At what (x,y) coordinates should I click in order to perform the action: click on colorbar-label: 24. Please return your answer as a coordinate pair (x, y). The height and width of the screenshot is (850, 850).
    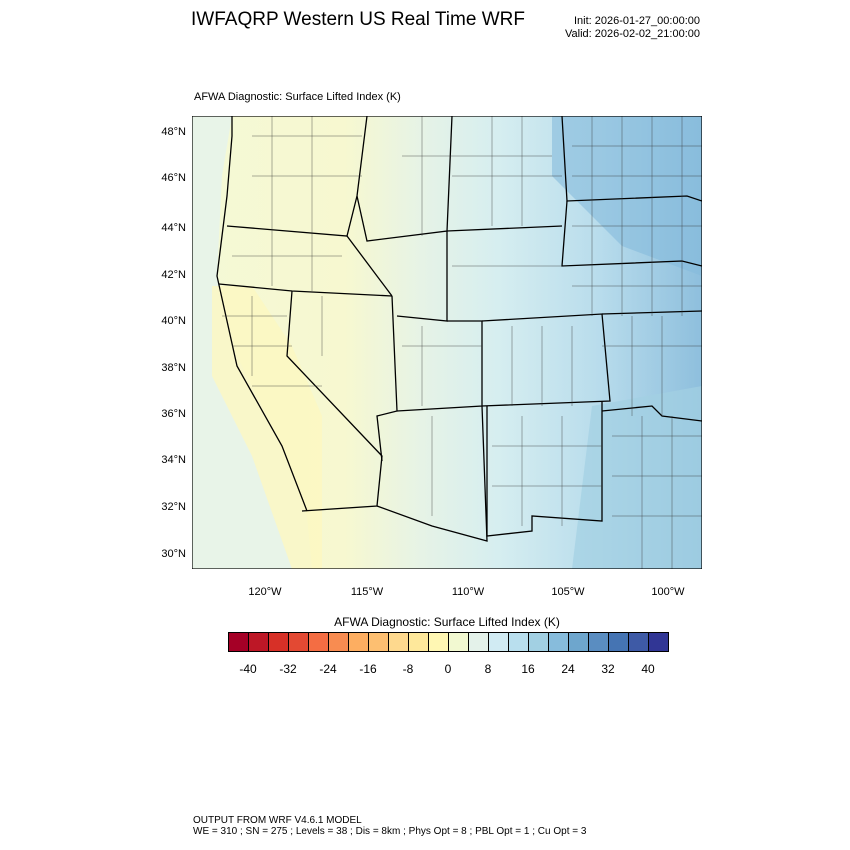
    Looking at the image, I should click on (568, 669).